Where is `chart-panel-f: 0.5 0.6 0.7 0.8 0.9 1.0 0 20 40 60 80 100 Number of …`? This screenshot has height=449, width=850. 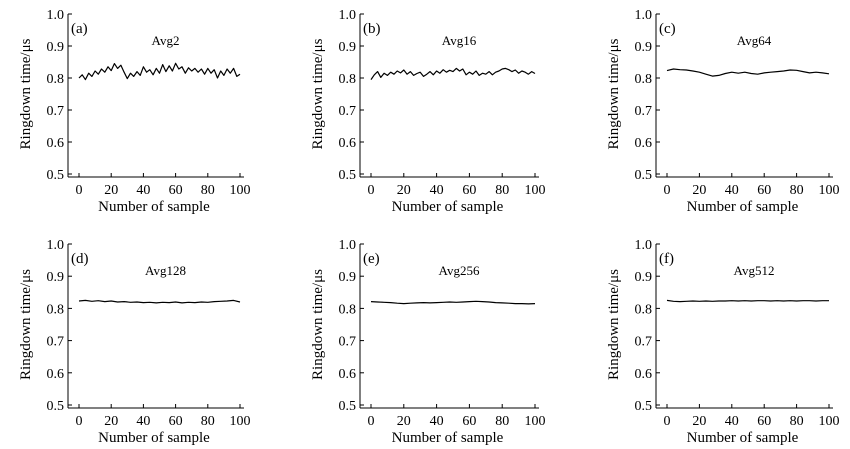 chart-panel-f: 0.5 0.6 0.7 0.8 0.9 1.0 0 20 40 60 80 100 Number of … is located at coordinates (723, 342).